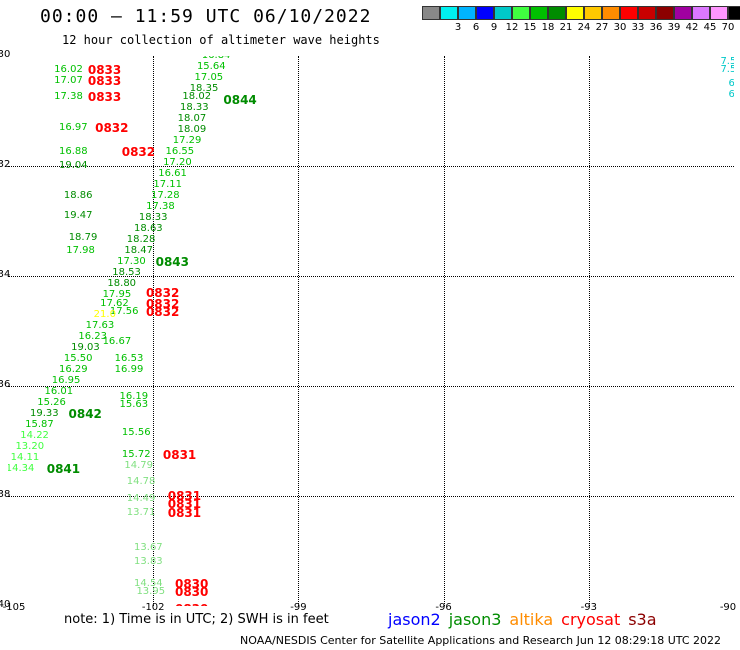  What do you see at coordinates (134, 405) in the screenshot?
I see `wave-height-value: 15.63` at bounding box center [134, 405].